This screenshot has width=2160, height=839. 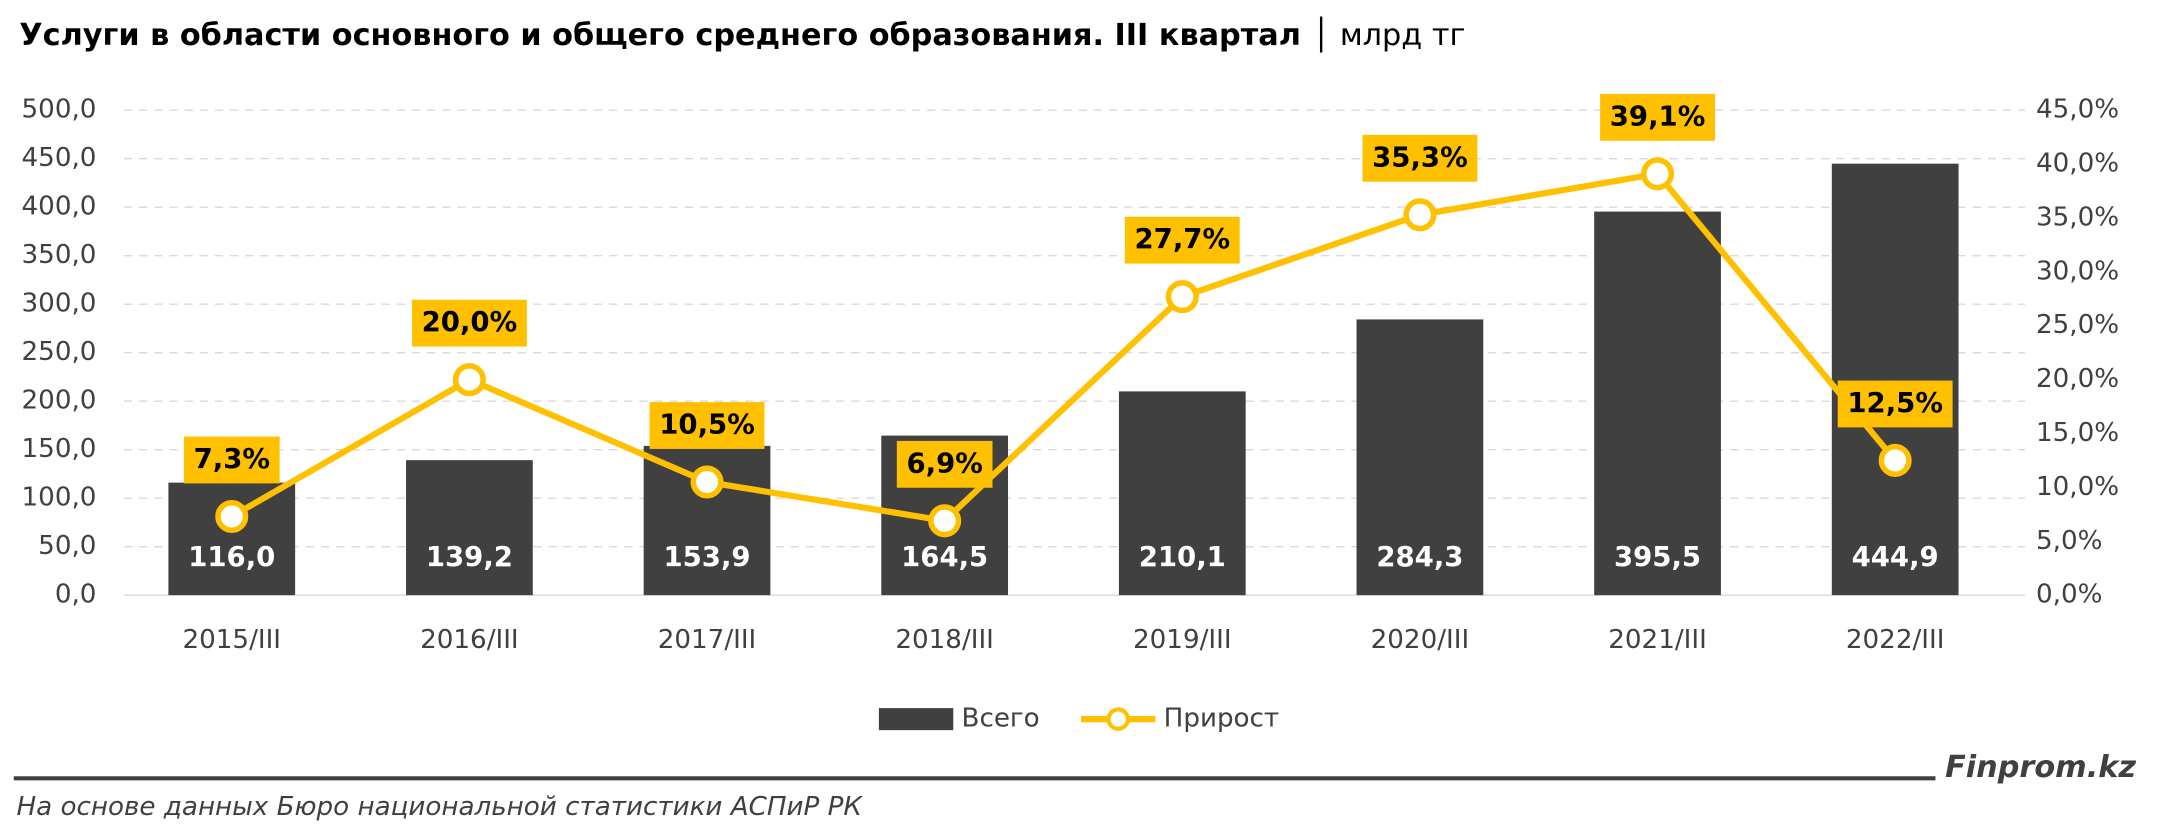 What do you see at coordinates (916, 719) in the screenshot?
I see `legend-swatch` at bounding box center [916, 719].